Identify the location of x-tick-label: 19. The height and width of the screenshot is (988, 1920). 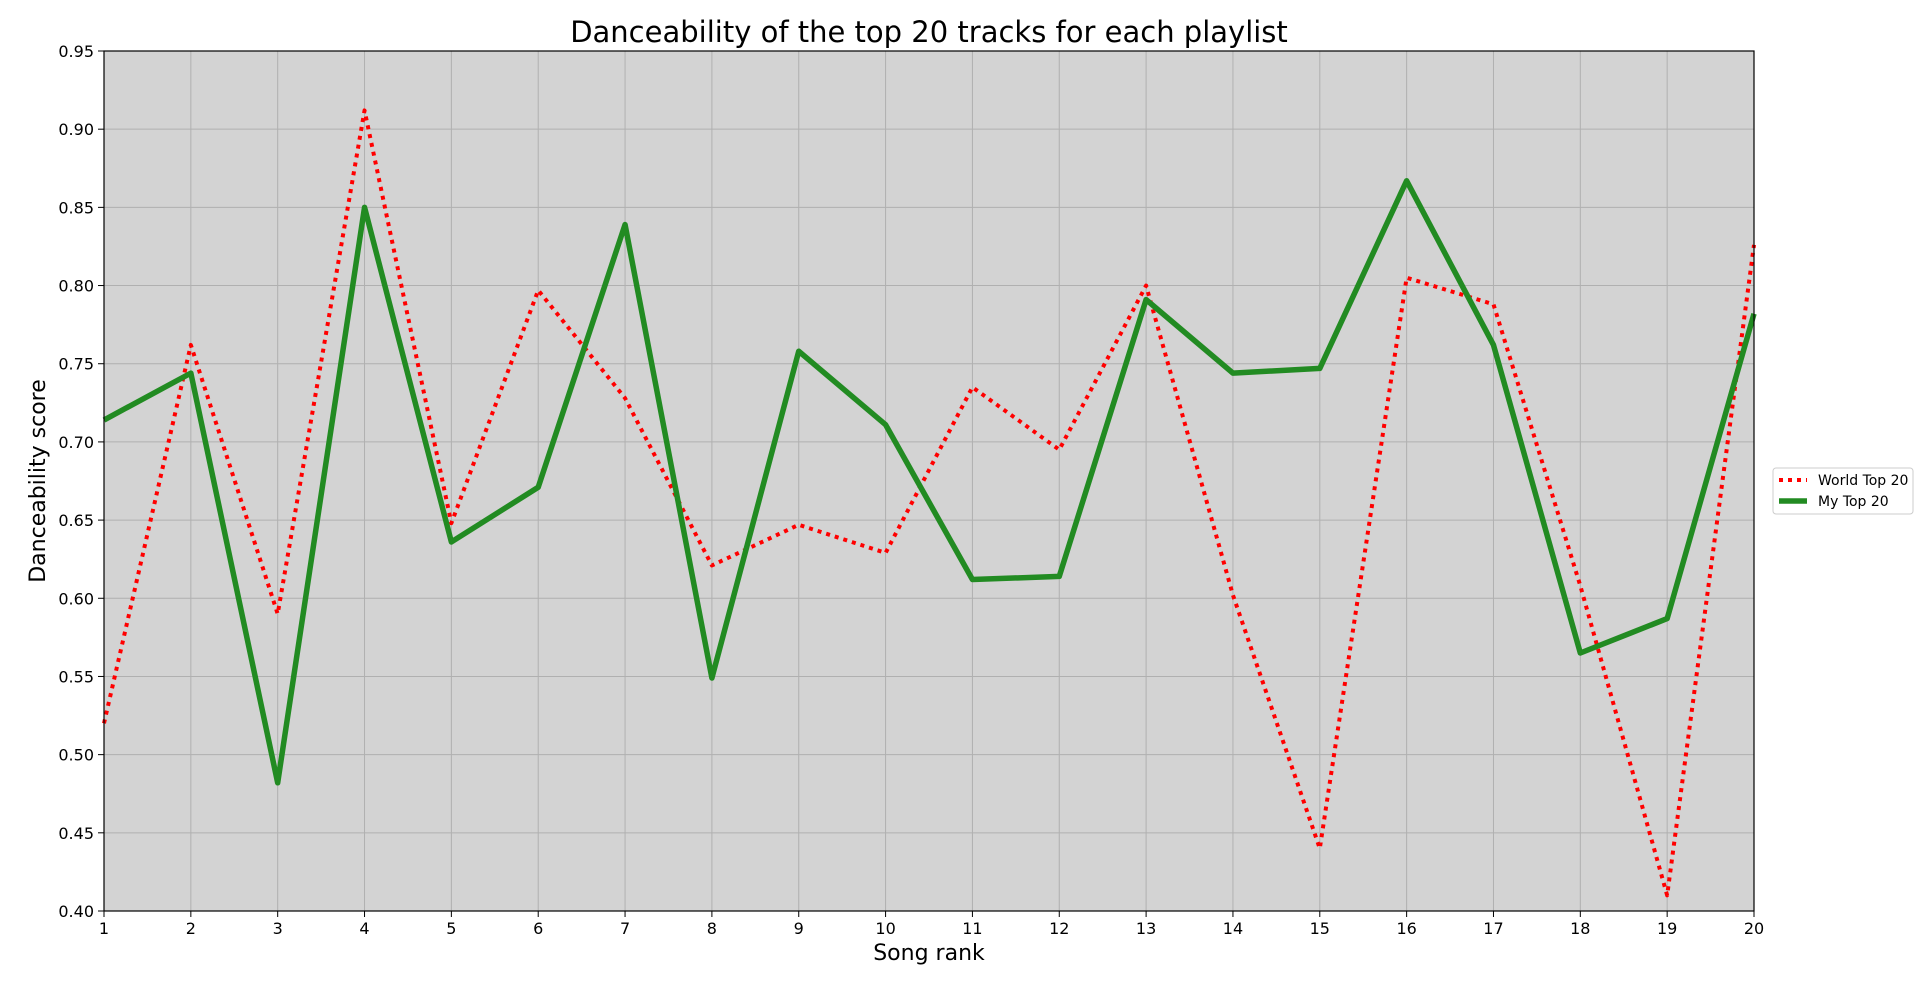
(1667, 928).